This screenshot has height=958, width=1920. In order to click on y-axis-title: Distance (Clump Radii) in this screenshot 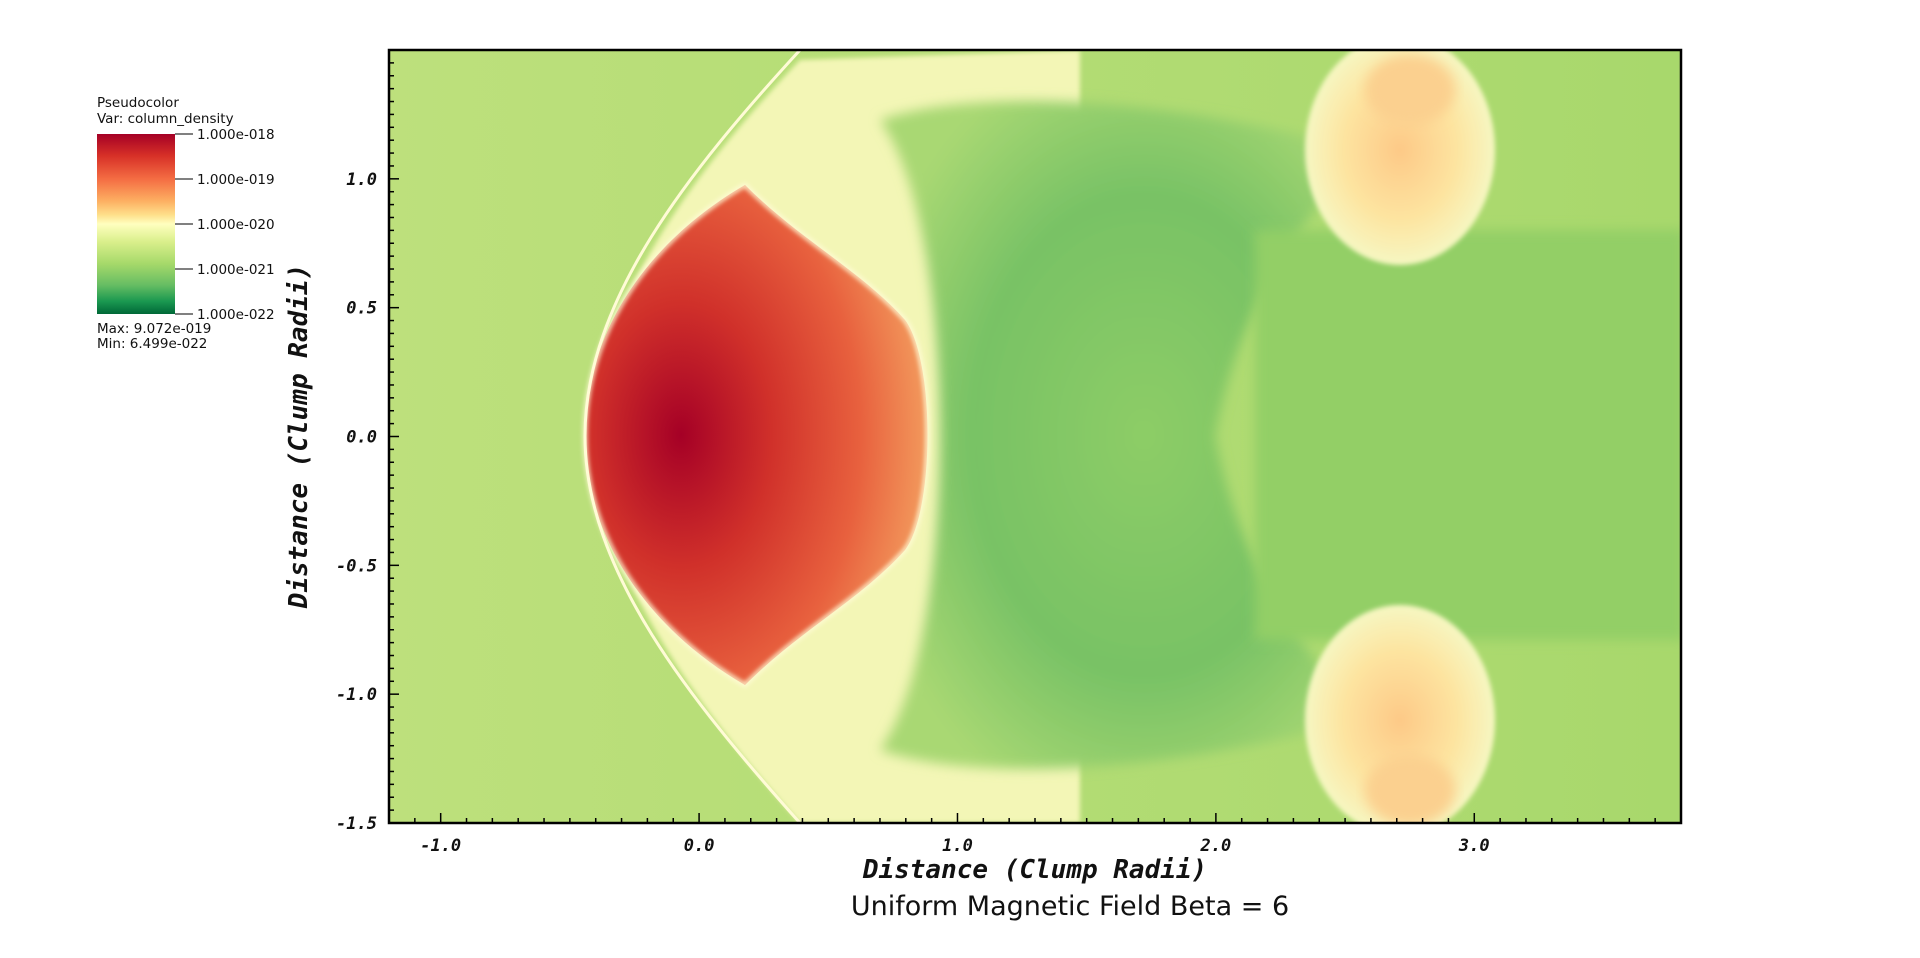, I will do `click(299, 436)`.